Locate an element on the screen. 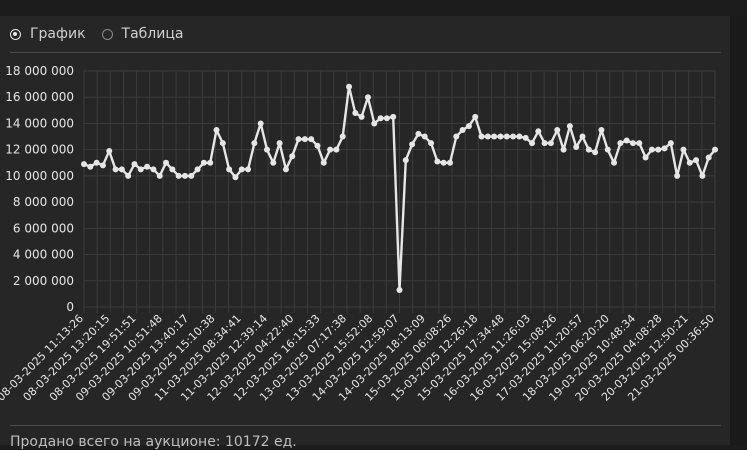  option-table: Таблица is located at coordinates (142, 34).